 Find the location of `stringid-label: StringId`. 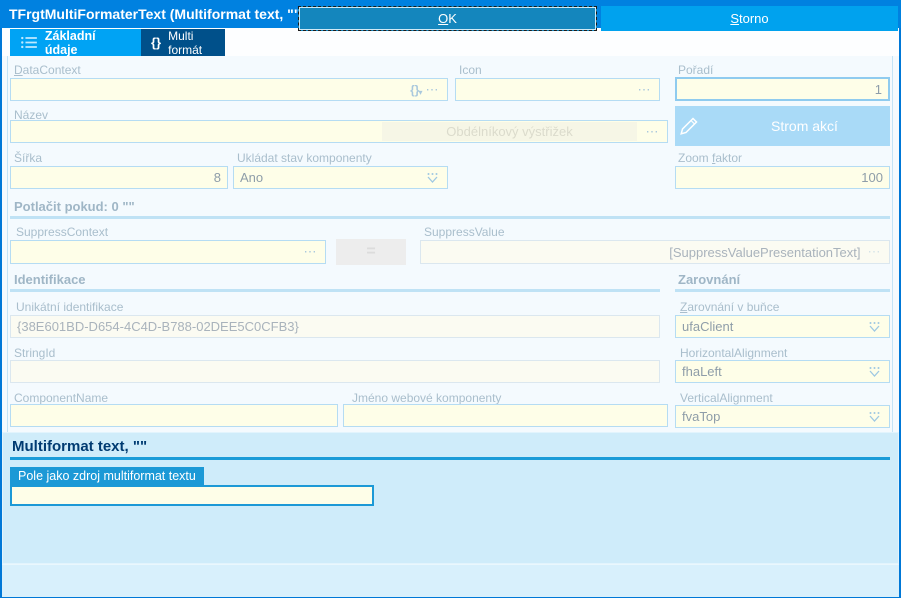

stringid-label: StringId is located at coordinates (35, 353).